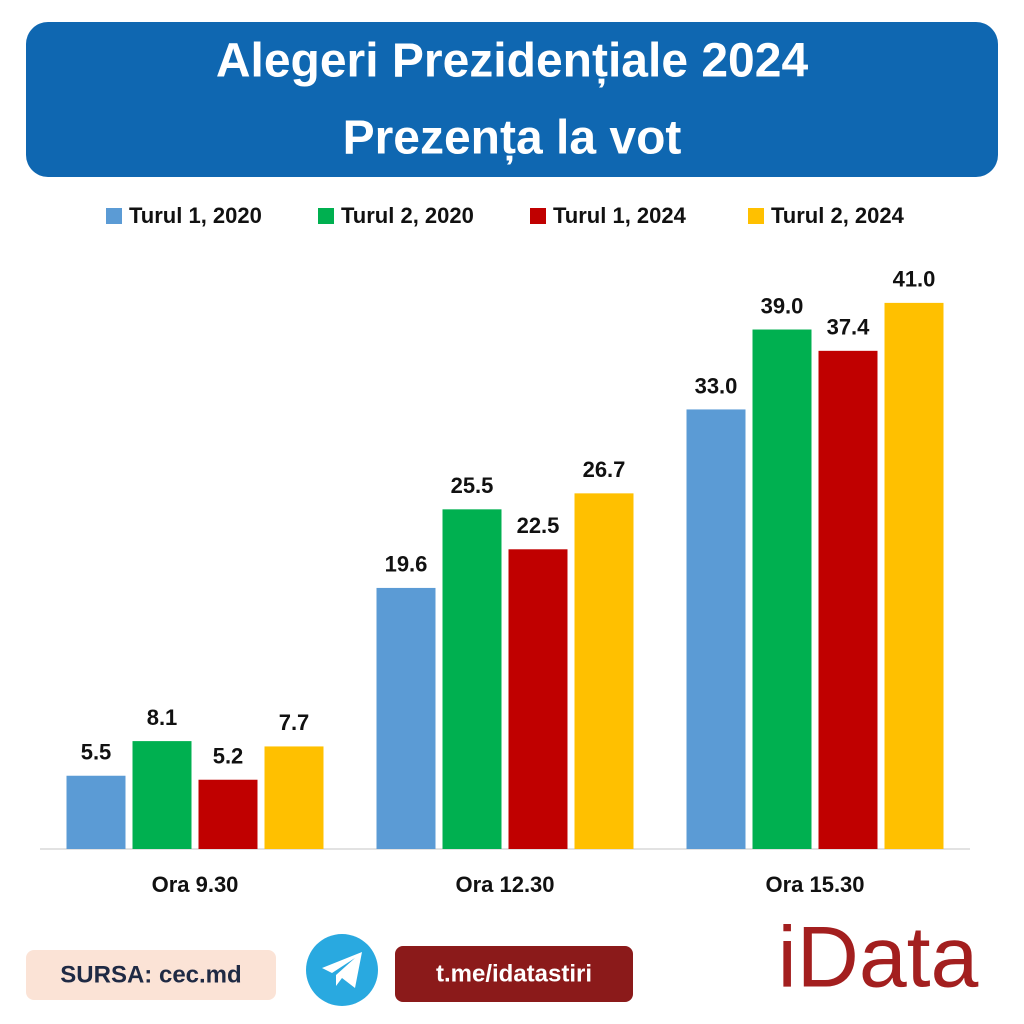 Image resolution: width=1024 pixels, height=1024 pixels. What do you see at coordinates (407, 215) in the screenshot?
I see `legend-label: Turul 2, 2020` at bounding box center [407, 215].